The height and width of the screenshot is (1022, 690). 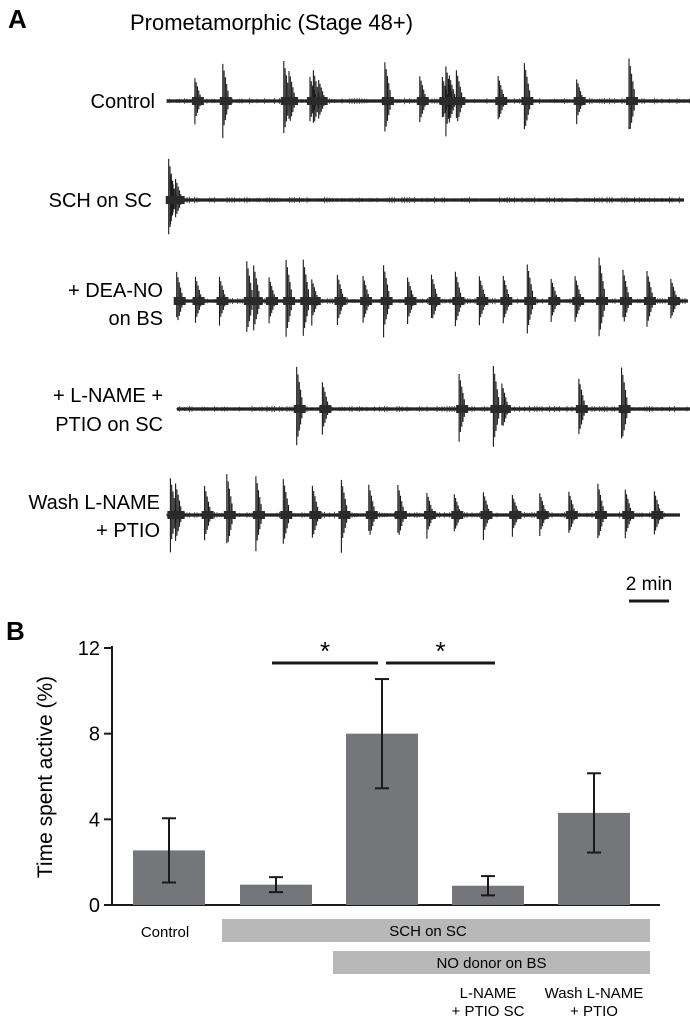 I want to click on trace-noise, so click(x=424, y=200).